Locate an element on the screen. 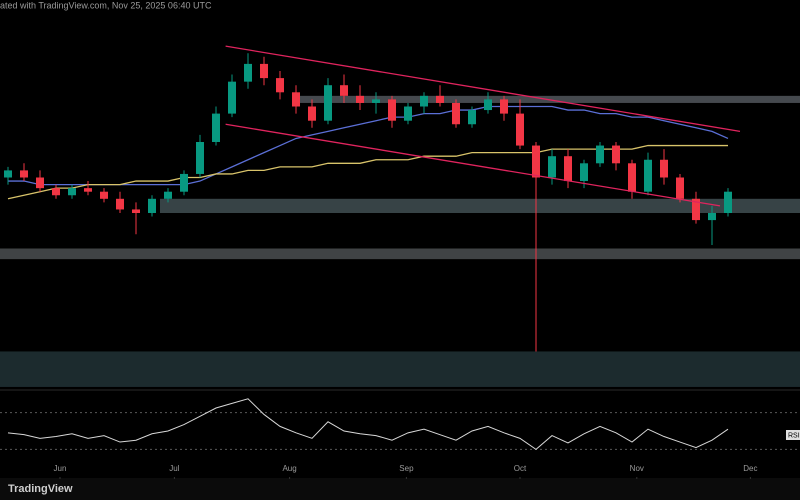 This screenshot has height=500, width=800. x-tick-label: Jul is located at coordinates (174, 468).